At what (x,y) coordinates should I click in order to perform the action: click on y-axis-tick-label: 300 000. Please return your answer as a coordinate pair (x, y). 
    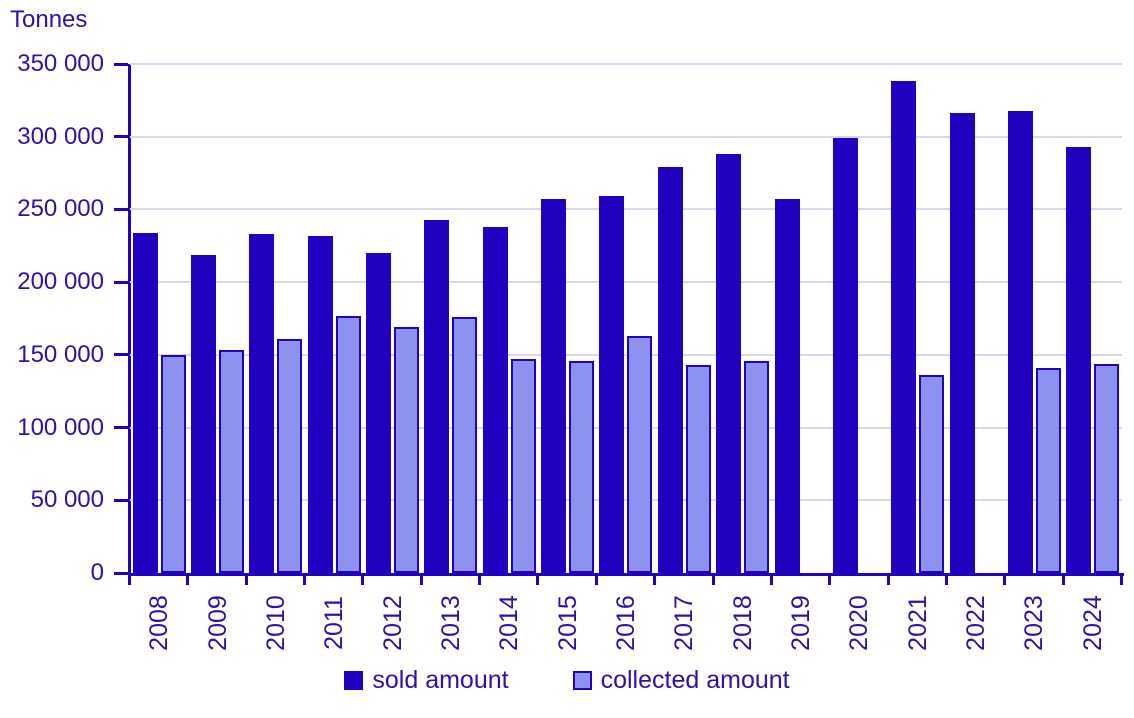
    Looking at the image, I should click on (60, 136).